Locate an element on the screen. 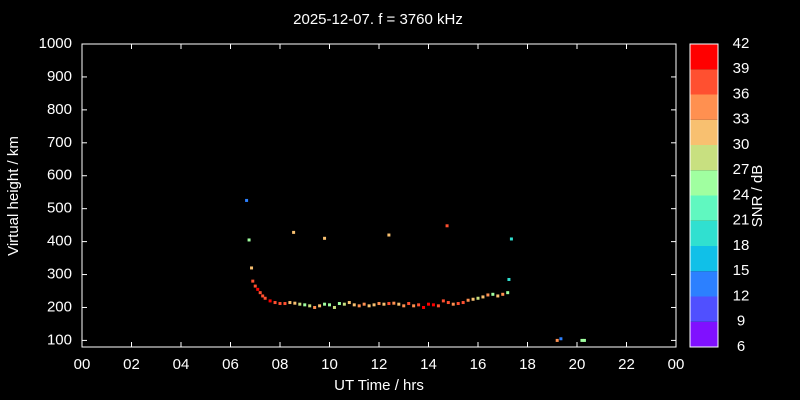 The image size is (800, 400). colorbar-tick-label: 15 is located at coordinates (741, 270).